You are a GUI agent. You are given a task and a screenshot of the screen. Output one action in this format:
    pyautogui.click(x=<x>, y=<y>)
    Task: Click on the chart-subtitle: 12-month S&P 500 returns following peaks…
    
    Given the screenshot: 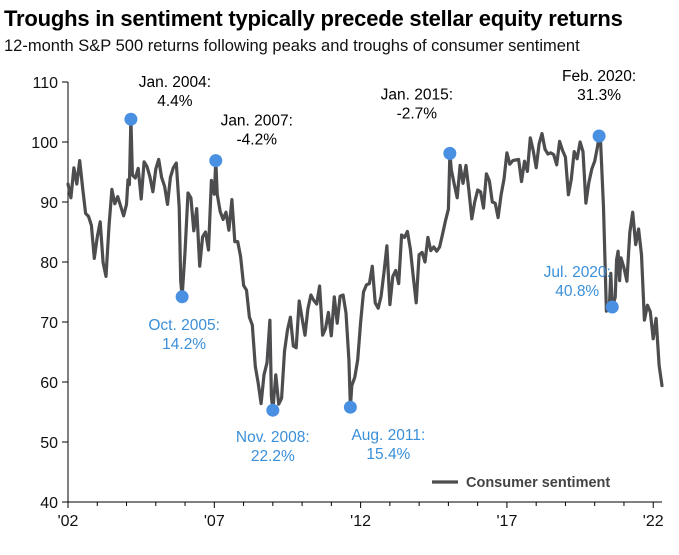 What is the action you would take?
    pyautogui.click(x=292, y=46)
    